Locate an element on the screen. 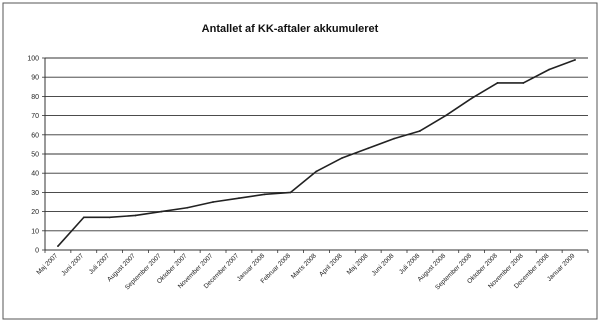  y-tick-label-70: 70 is located at coordinates (35, 116).